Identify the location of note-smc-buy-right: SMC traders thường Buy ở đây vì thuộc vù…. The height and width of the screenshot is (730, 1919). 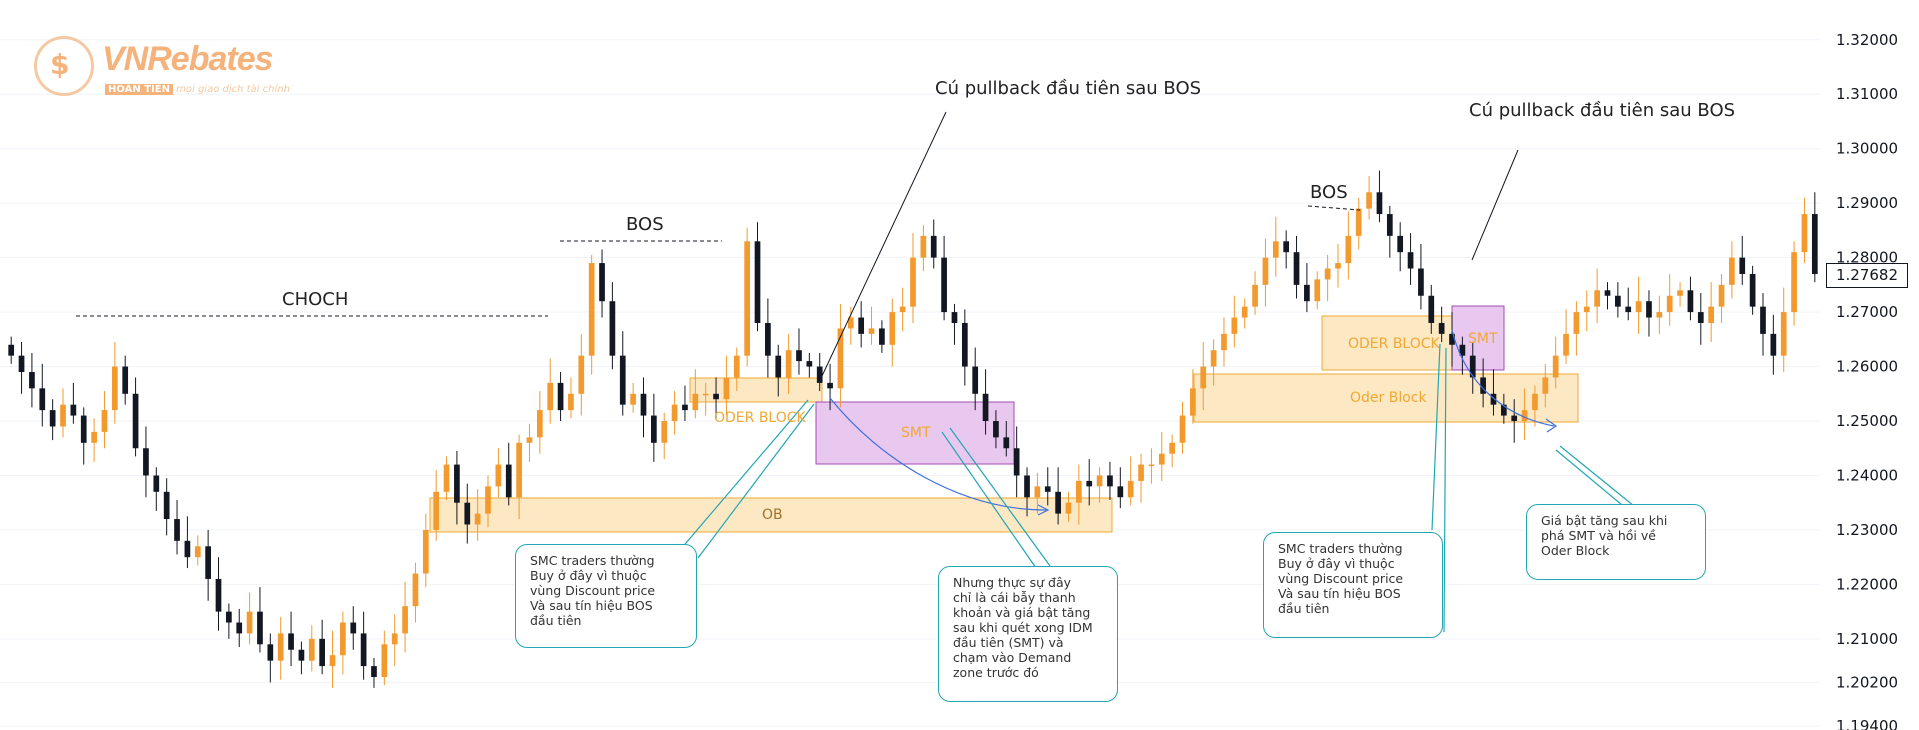
(1353, 585).